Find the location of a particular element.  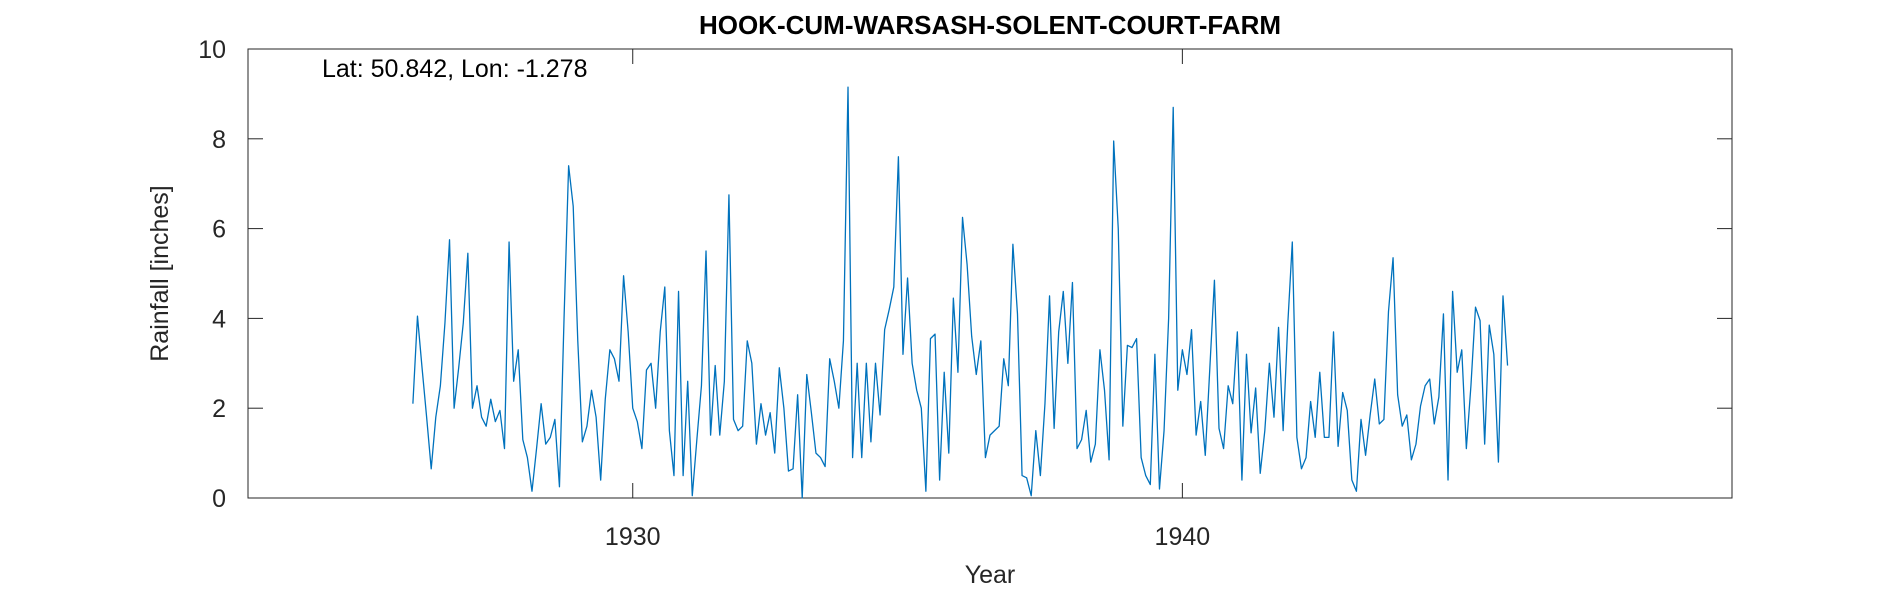

y-tick-label: 0 is located at coordinates (219, 499).